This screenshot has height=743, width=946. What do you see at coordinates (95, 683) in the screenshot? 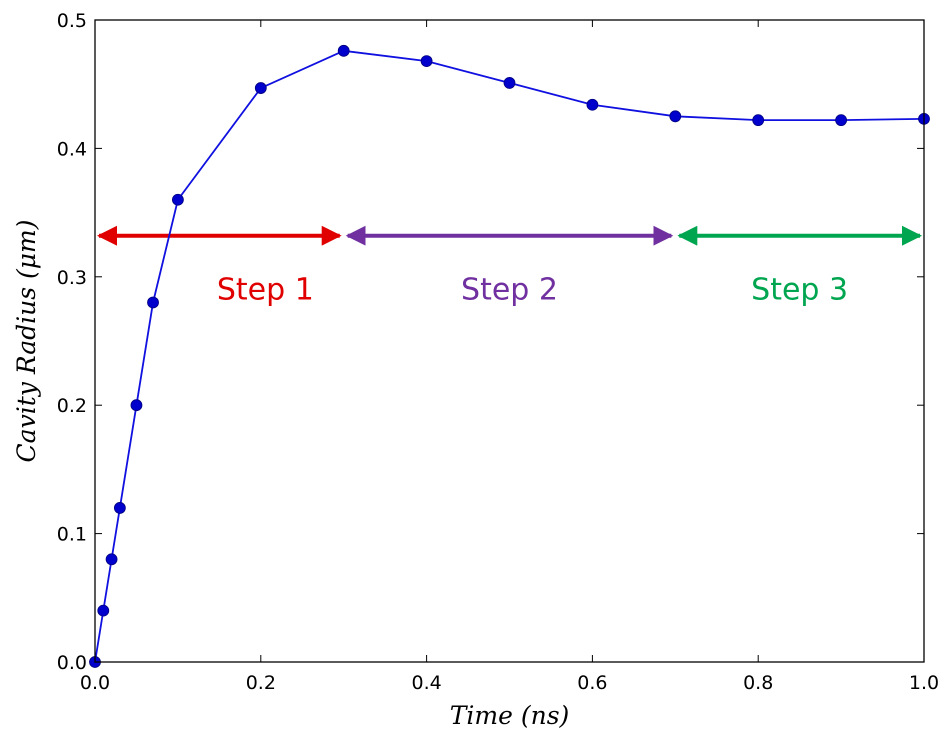
I see `x-tick-label: 0.0` at bounding box center [95, 683].